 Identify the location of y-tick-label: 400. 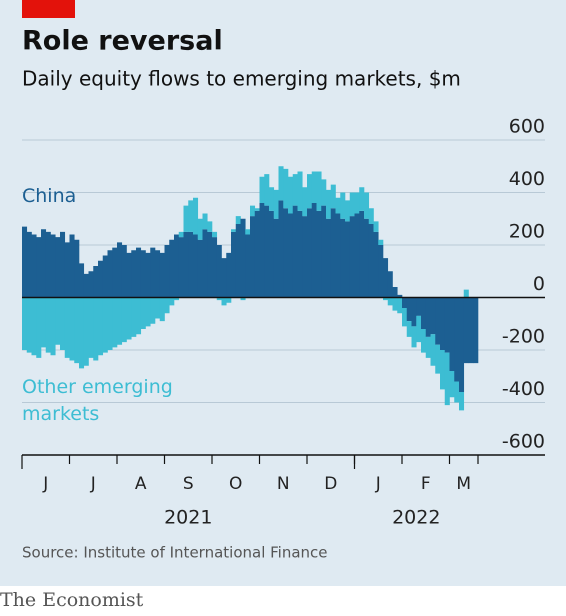
(527, 179).